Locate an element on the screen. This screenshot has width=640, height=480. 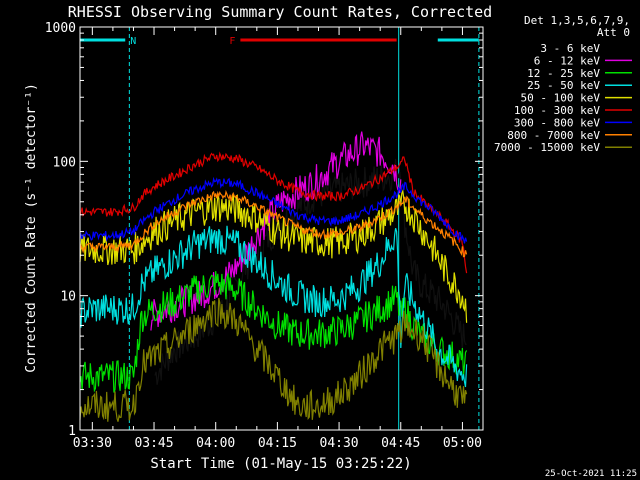
y-tick-label-2: 100 is located at coordinates (64, 162).